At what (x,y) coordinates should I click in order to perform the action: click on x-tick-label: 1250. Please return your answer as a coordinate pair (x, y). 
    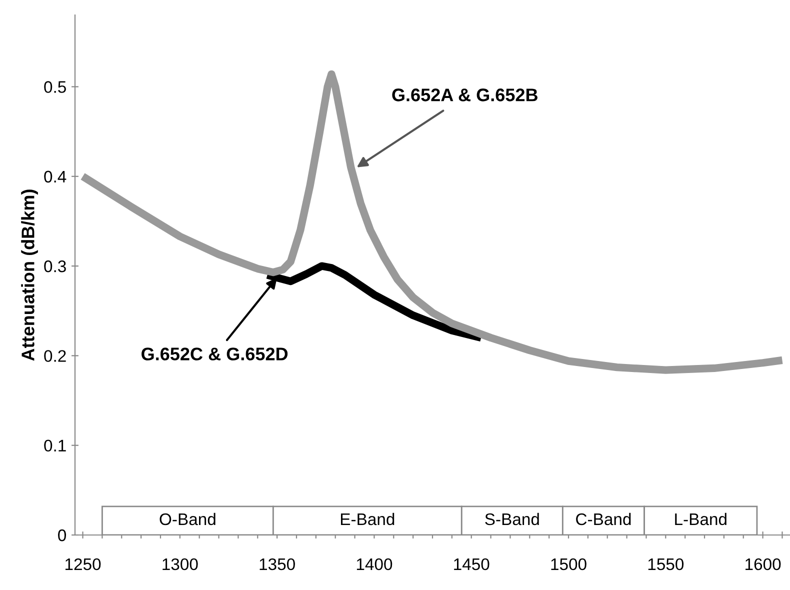
    Looking at the image, I should click on (83, 564).